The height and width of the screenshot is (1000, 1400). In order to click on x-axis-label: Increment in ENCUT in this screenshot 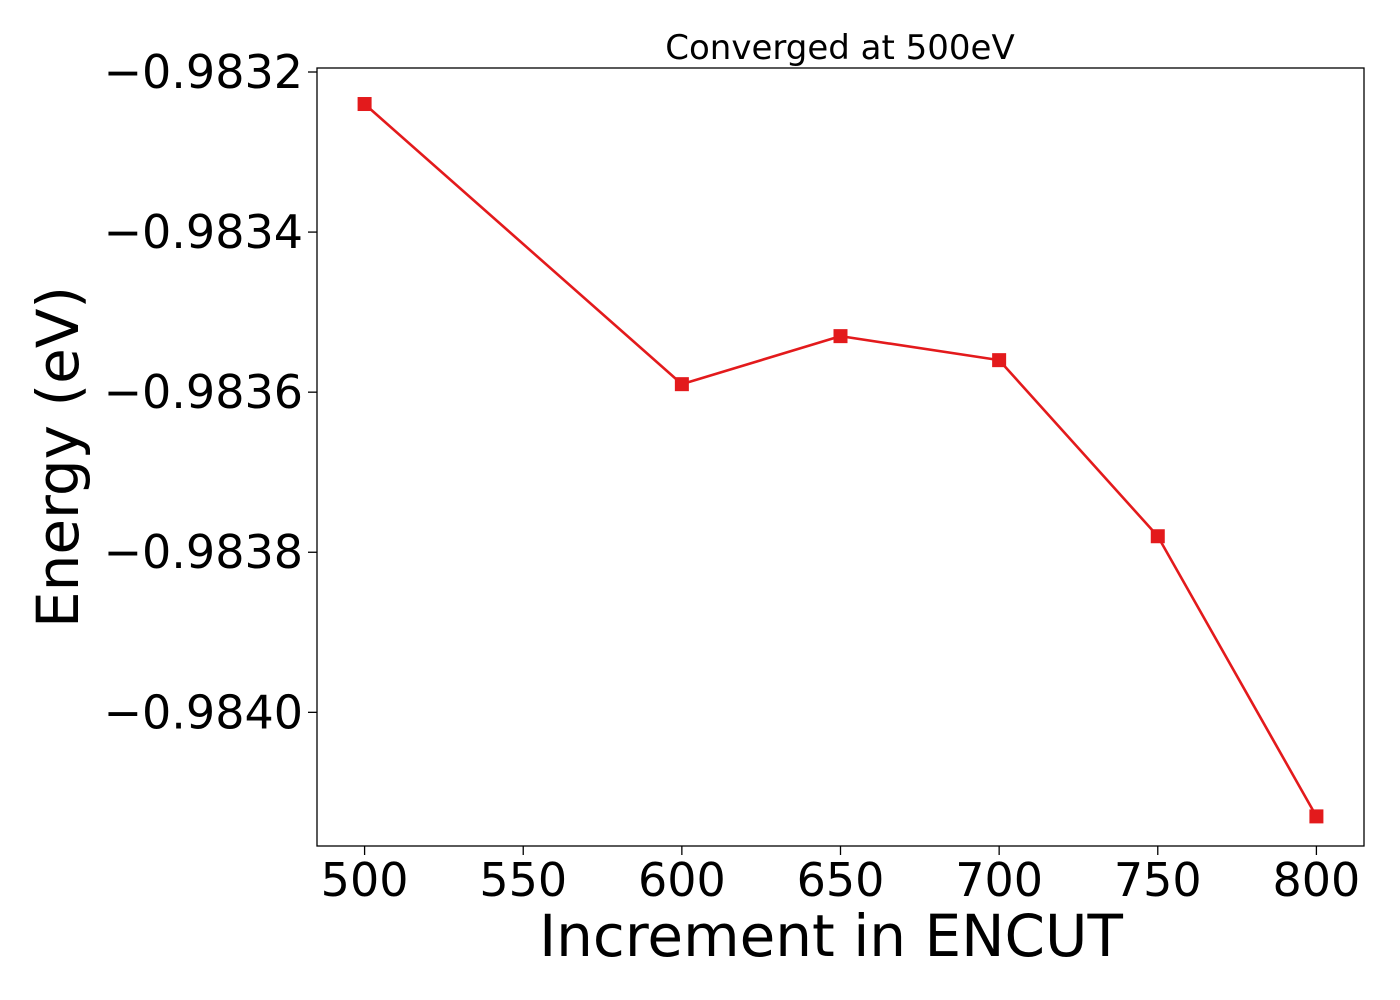, I will do `click(831, 936)`.